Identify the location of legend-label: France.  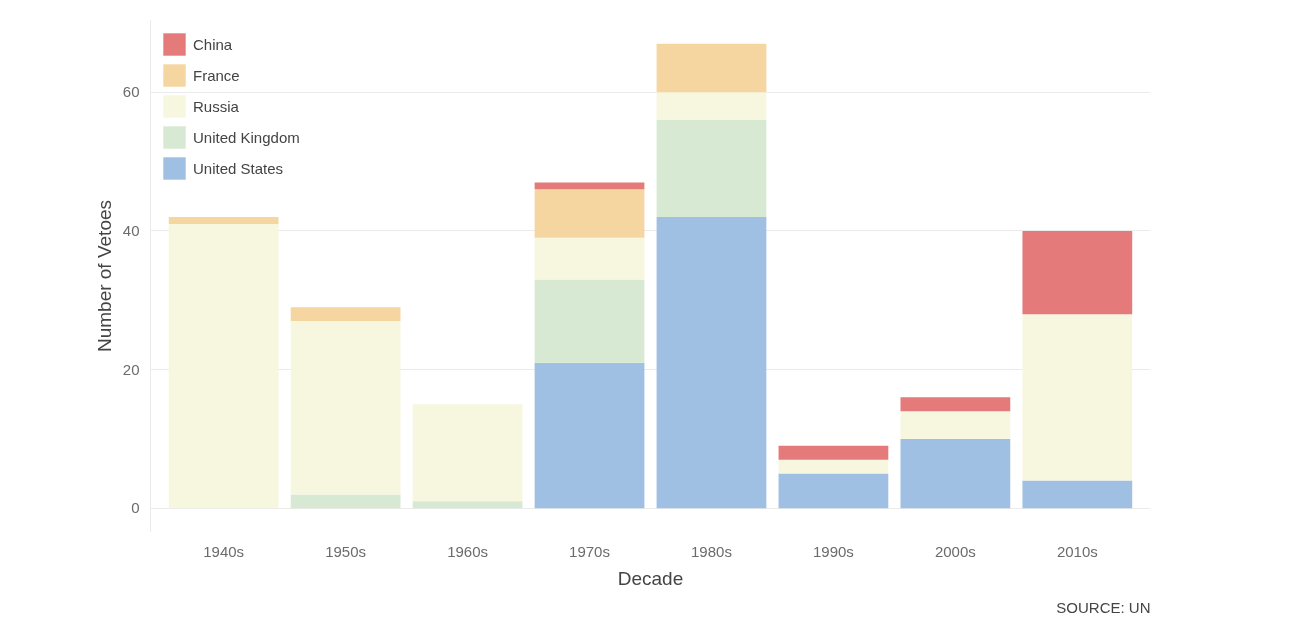
(216, 75).